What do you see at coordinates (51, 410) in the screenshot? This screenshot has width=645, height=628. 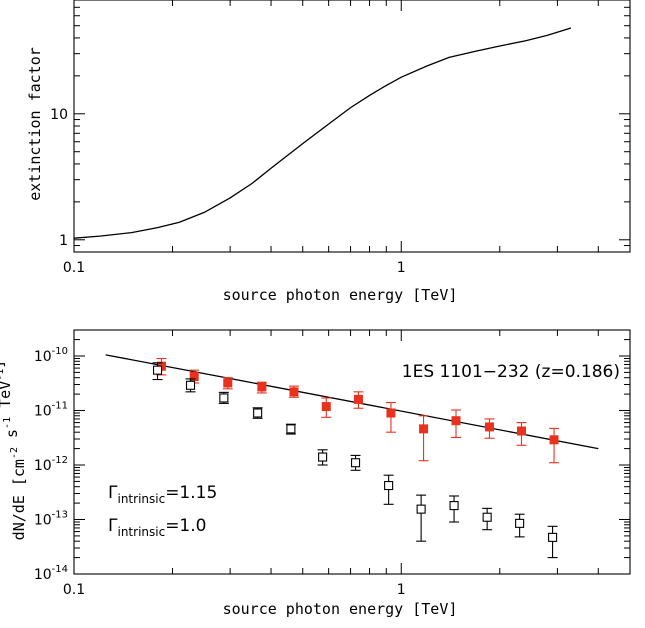 I see `y-tick-label: 10-11` at bounding box center [51, 410].